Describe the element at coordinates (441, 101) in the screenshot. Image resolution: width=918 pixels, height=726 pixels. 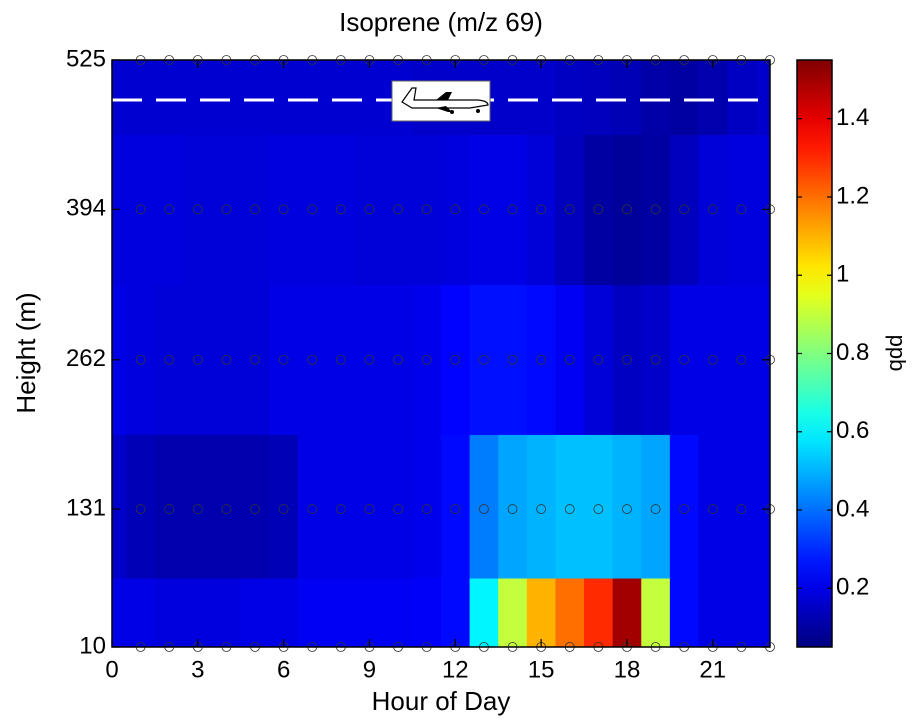
I see `aircraft-icon` at that location.